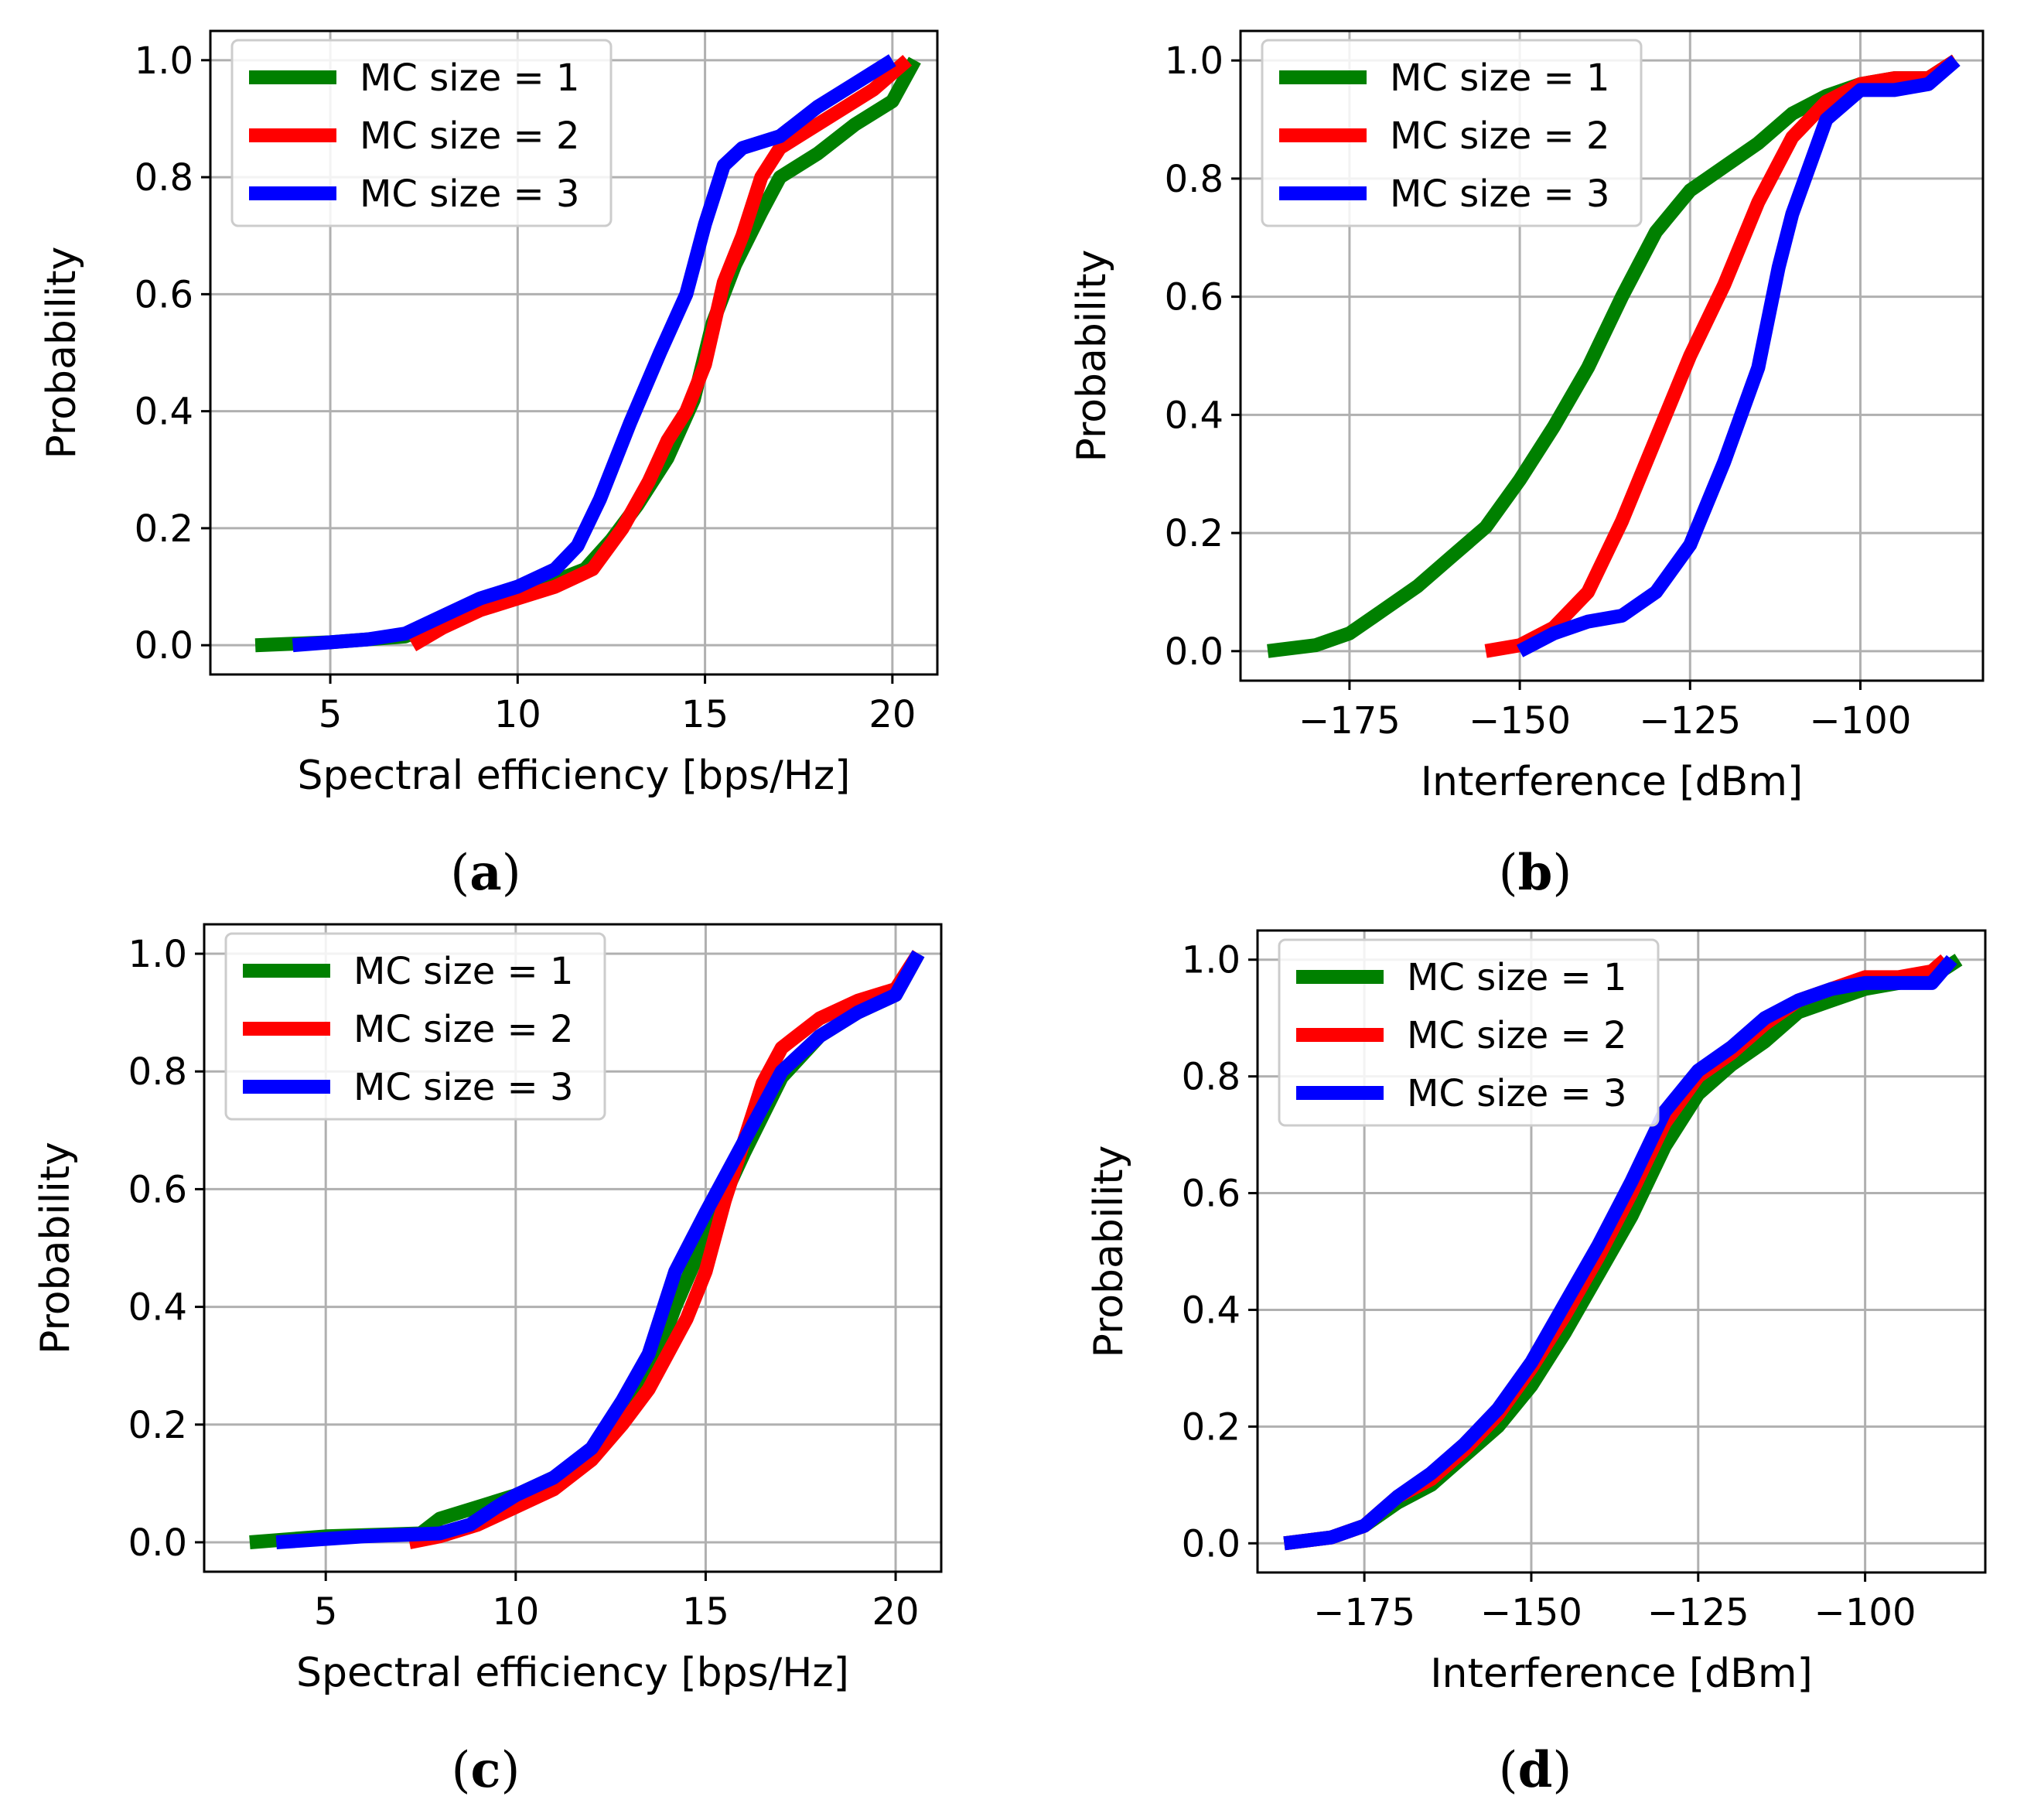 Image resolution: width=2017 pixels, height=1820 pixels. What do you see at coordinates (1535, 873) in the screenshot?
I see `panel-caption: (b)` at bounding box center [1535, 873].